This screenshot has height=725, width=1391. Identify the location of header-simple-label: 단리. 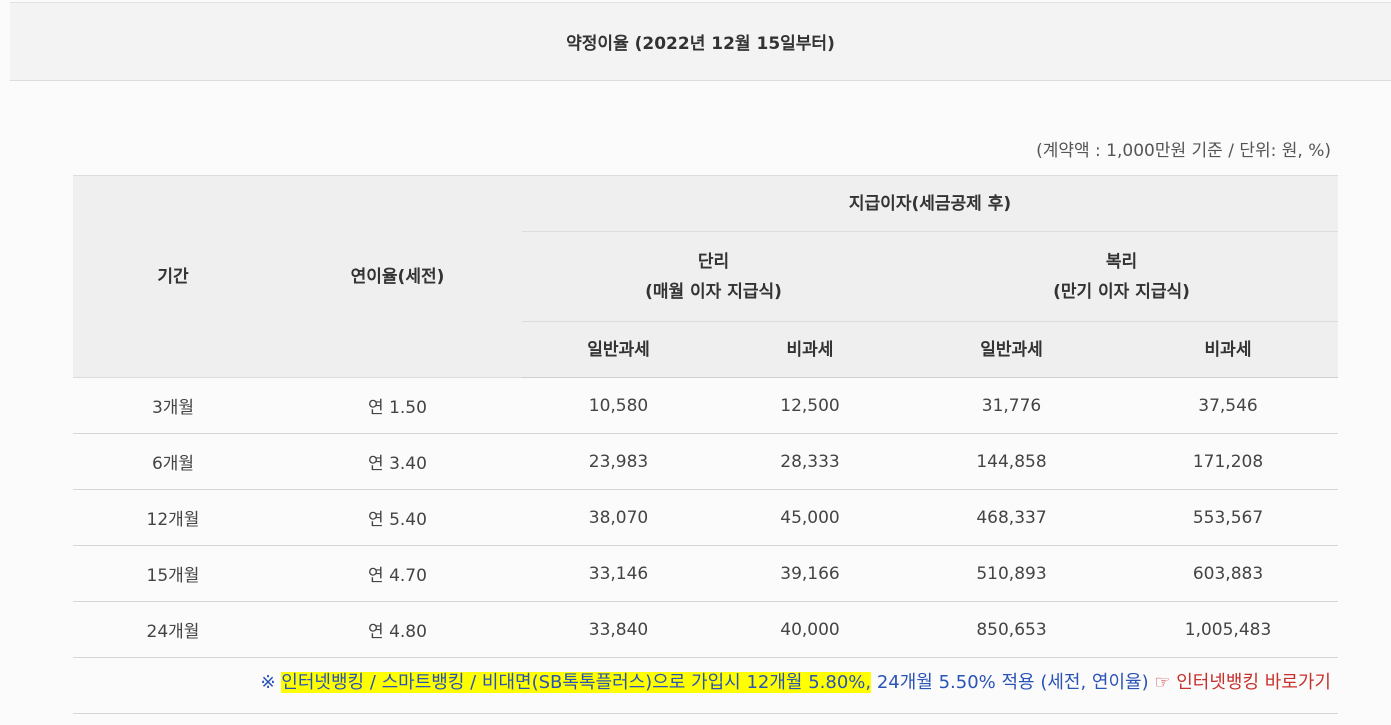
(713, 261).